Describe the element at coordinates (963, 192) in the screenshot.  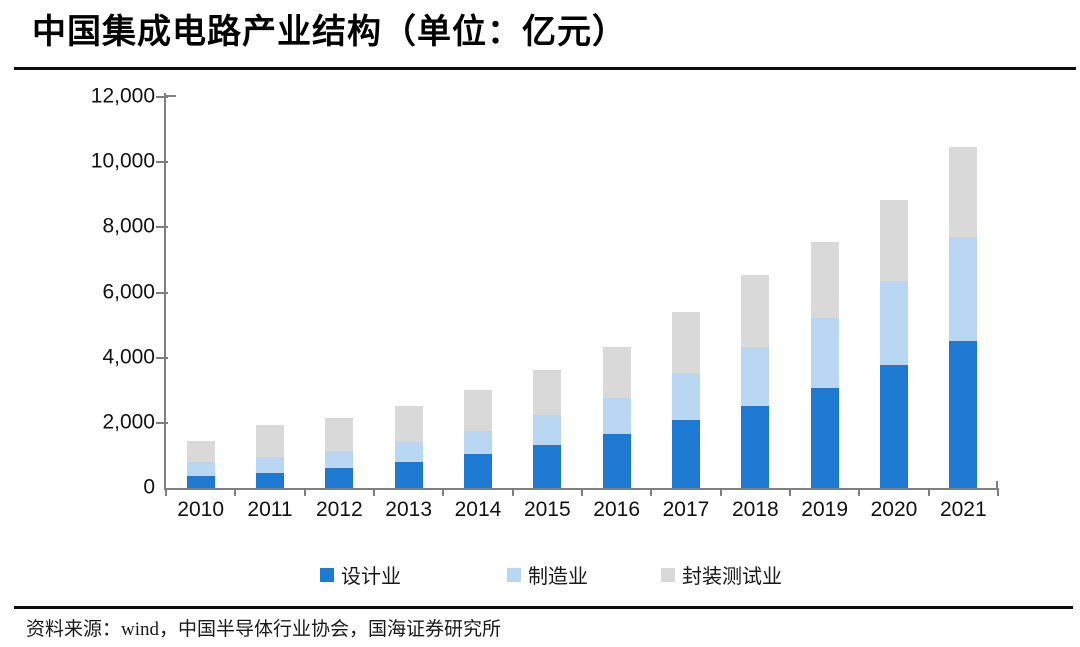
I see `bar-segment-封装测试业-2021` at that location.